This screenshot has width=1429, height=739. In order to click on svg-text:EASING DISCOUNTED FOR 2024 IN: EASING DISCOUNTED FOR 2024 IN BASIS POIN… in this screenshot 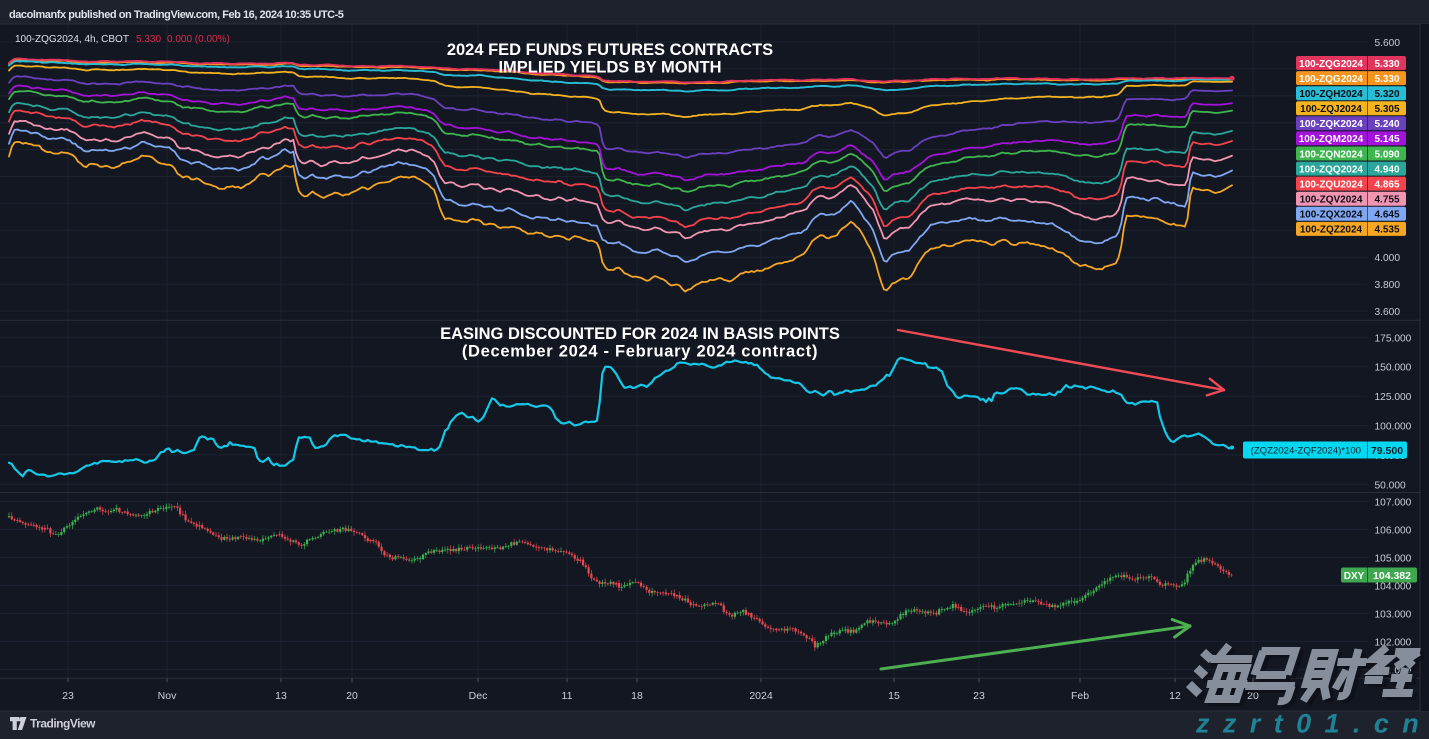, I will do `click(640, 334)`.